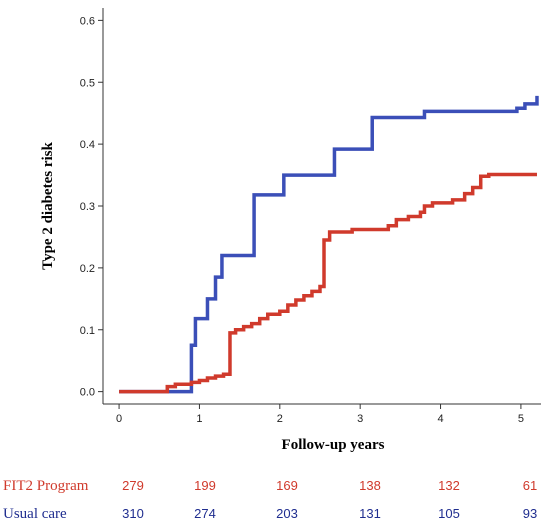 This screenshot has height=526, width=550. What do you see at coordinates (133, 485) in the screenshot?
I see `risk-value: 279` at bounding box center [133, 485].